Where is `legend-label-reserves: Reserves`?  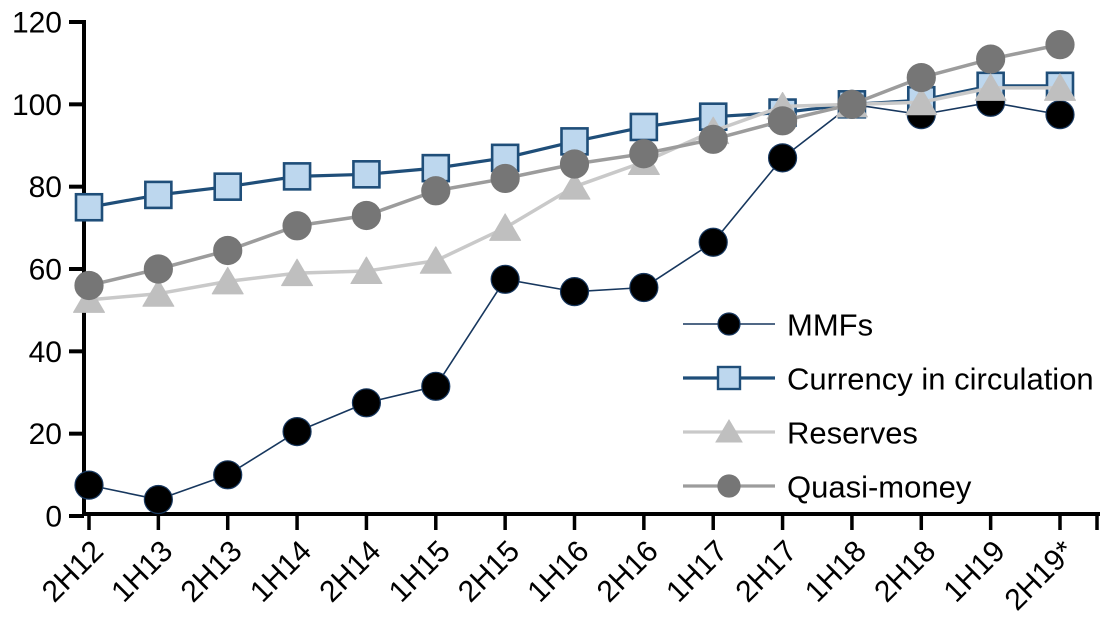 legend-label-reserves: Reserves is located at coordinates (852, 432).